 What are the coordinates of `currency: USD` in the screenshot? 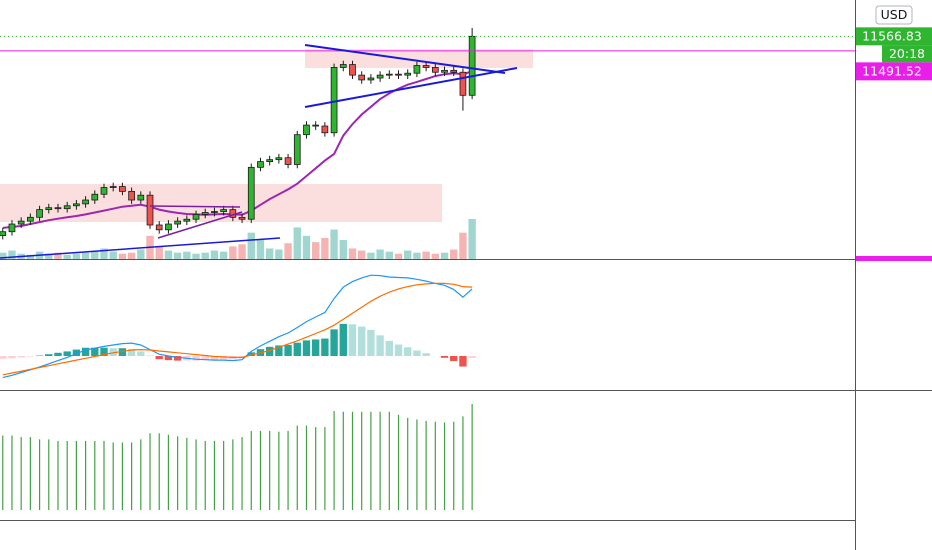 It's located at (894, 14).